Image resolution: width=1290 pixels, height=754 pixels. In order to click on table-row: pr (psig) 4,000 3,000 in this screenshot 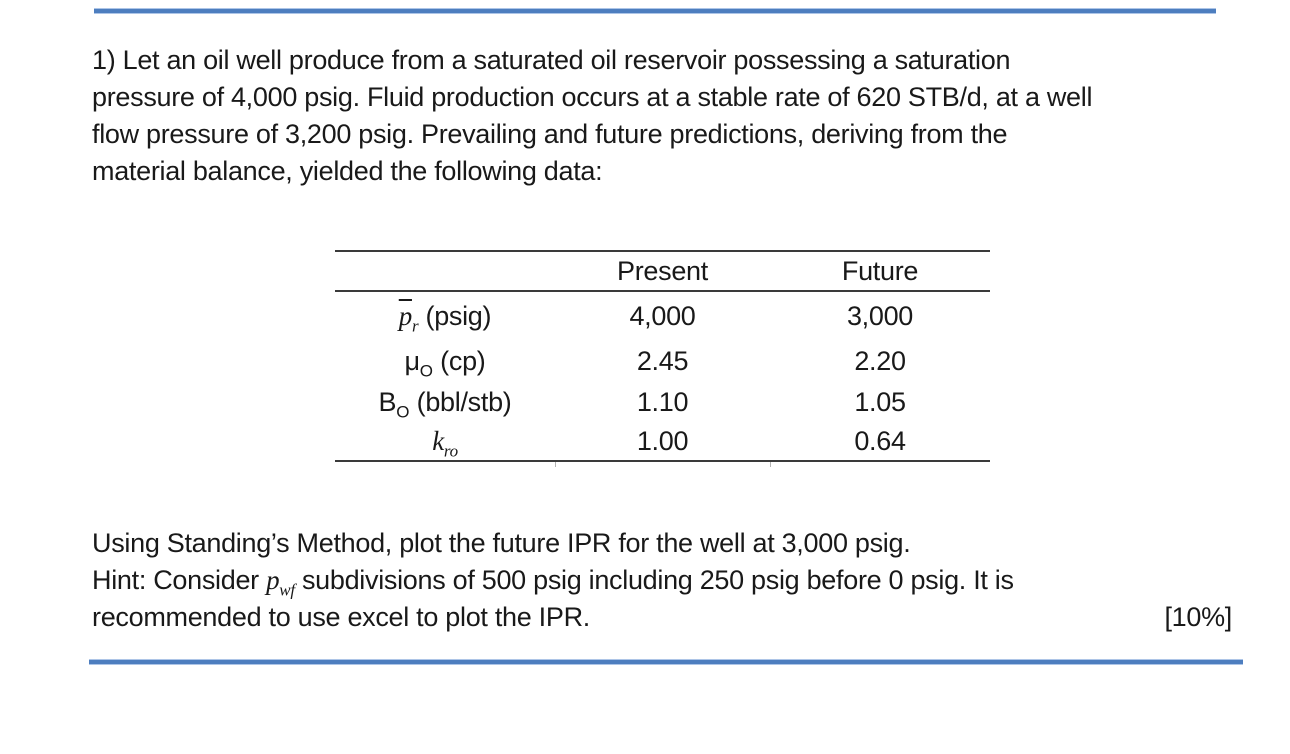, I will do `click(662, 316)`.